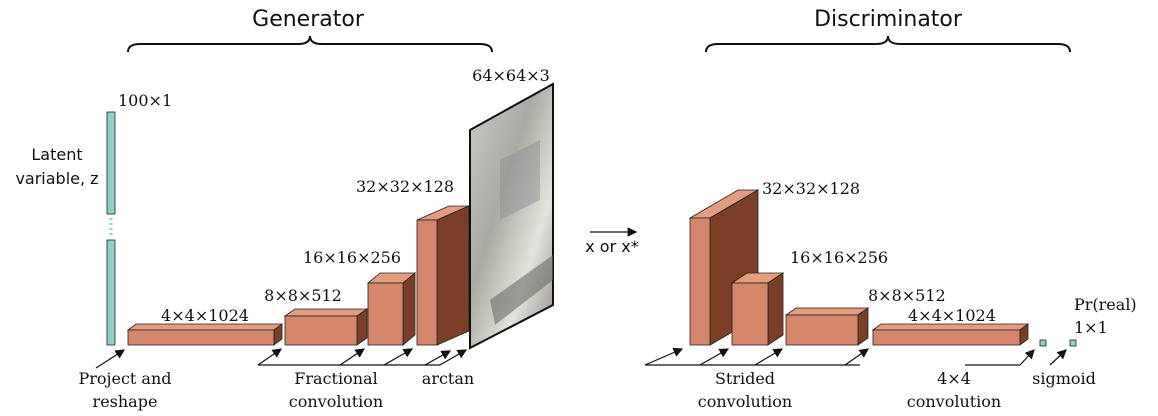  What do you see at coordinates (511, 75) in the screenshot?
I see `image-size: 64×64×3` at bounding box center [511, 75].